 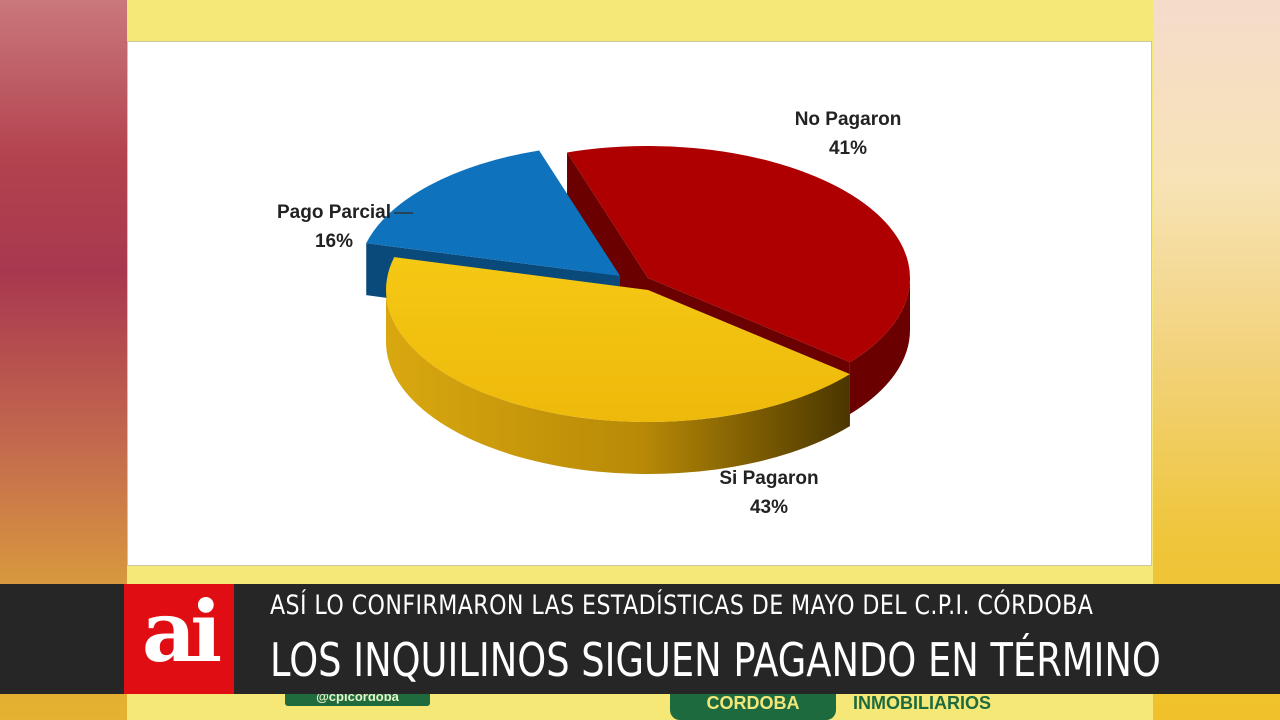 I want to click on slice-rim-no-pagaron, so click(x=879, y=346).